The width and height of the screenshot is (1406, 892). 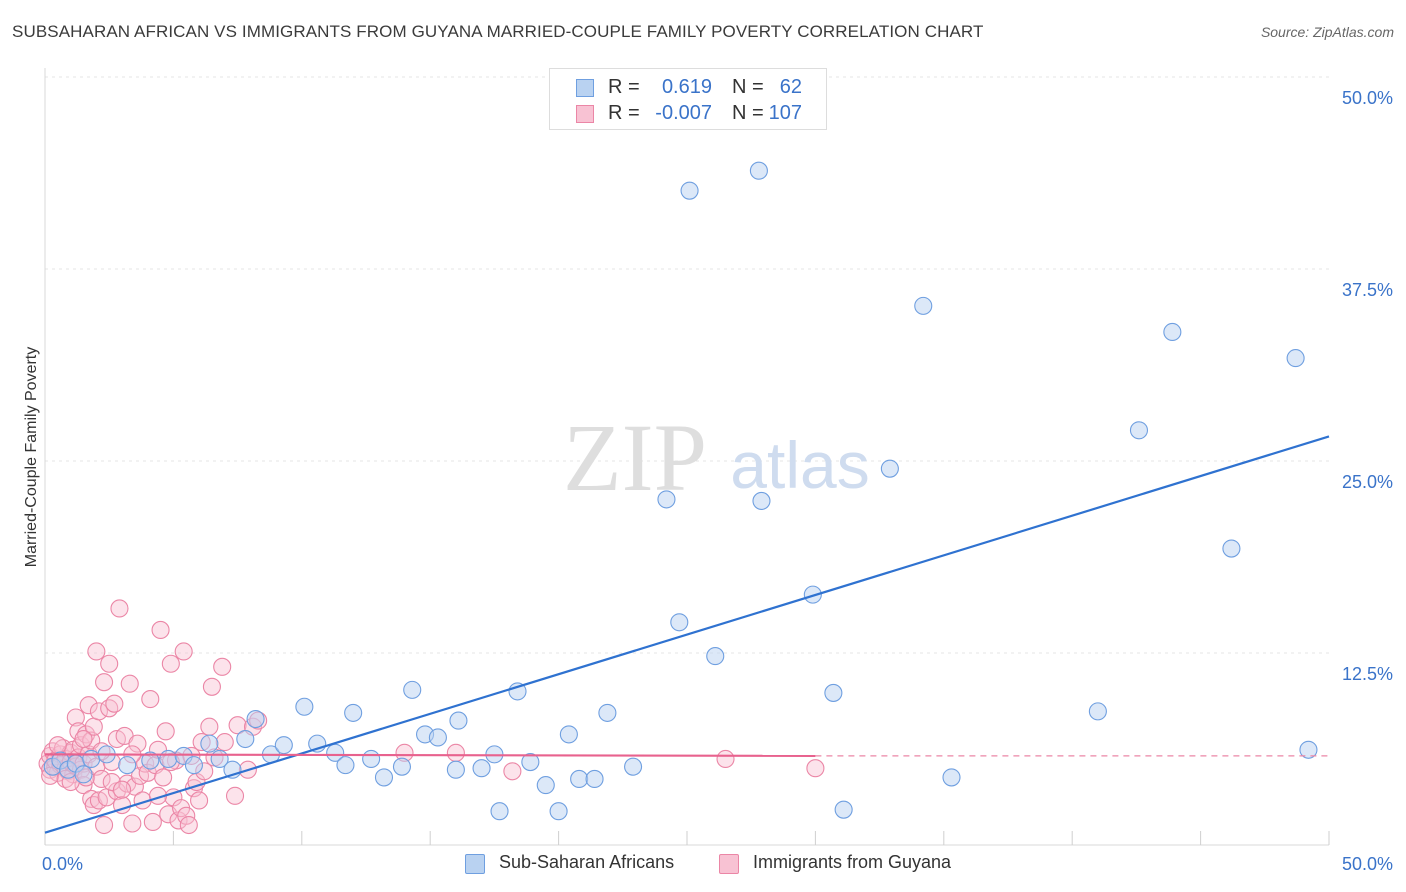 I want to click on y-tick-label-1: 25.0%, so click(x=1367, y=482).